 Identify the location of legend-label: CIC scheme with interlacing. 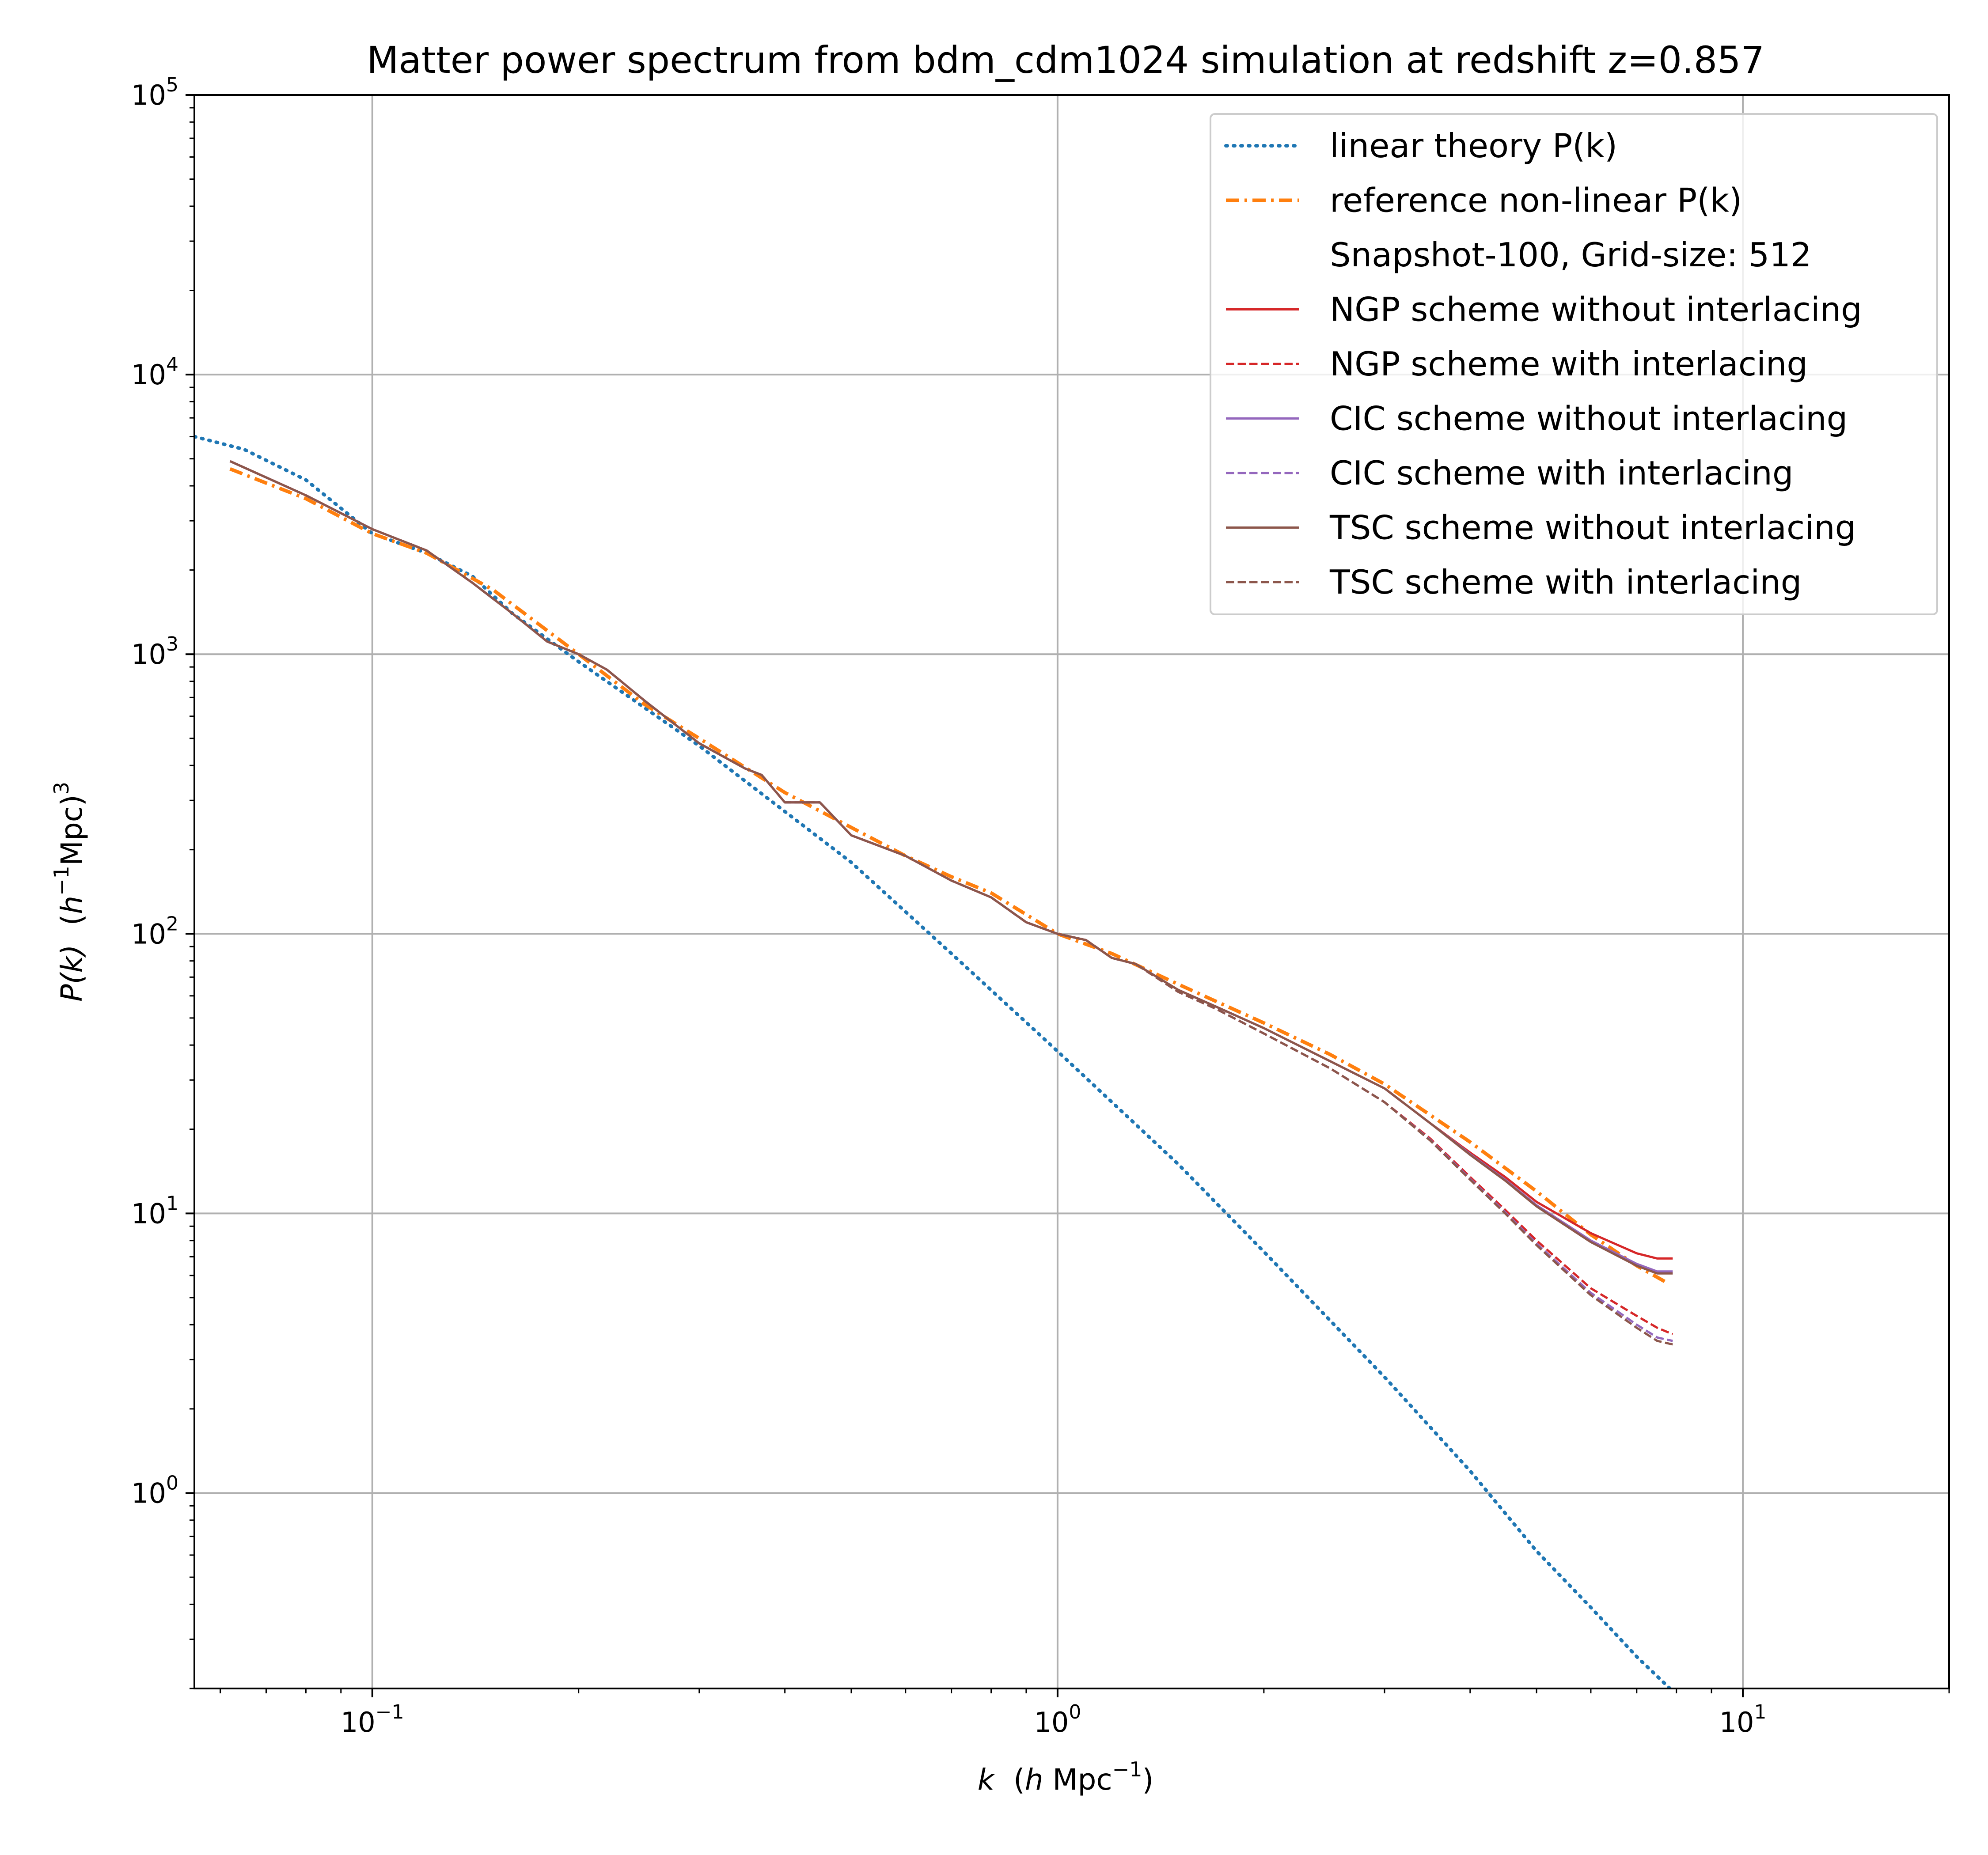
(1561, 473).